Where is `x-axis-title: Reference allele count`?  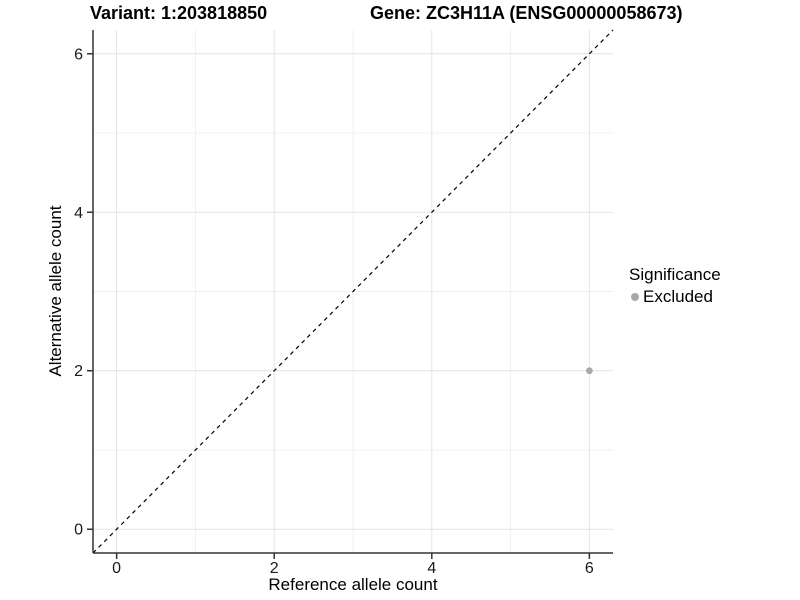
x-axis-title: Reference allele count is located at coordinates (353, 584).